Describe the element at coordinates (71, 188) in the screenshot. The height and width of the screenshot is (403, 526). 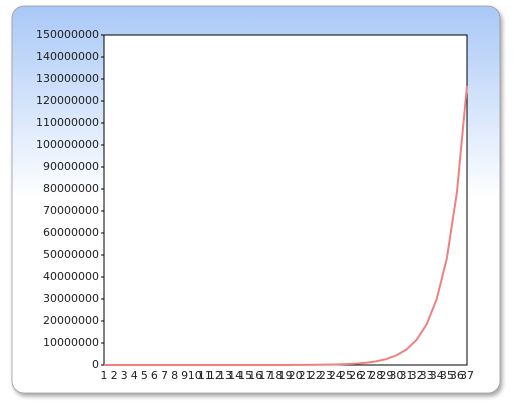
I see `y-tick-label: 80000000` at that location.